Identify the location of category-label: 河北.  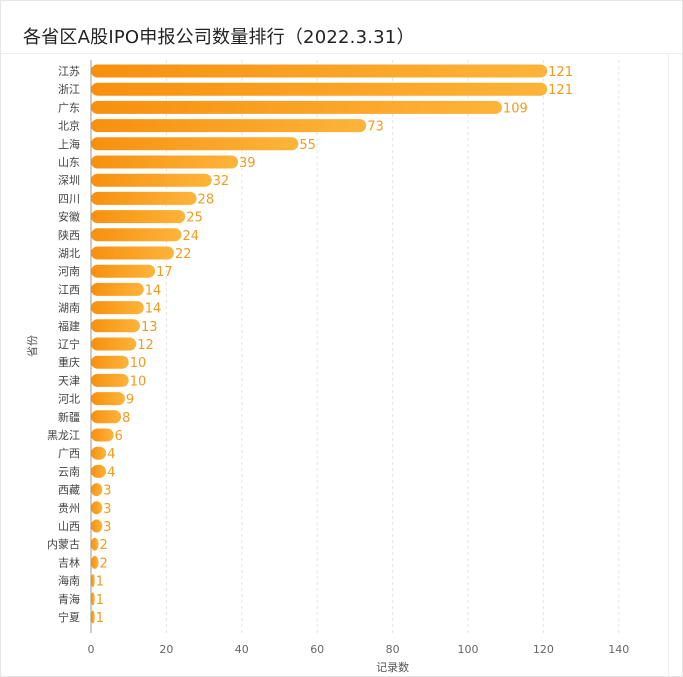
(69, 399).